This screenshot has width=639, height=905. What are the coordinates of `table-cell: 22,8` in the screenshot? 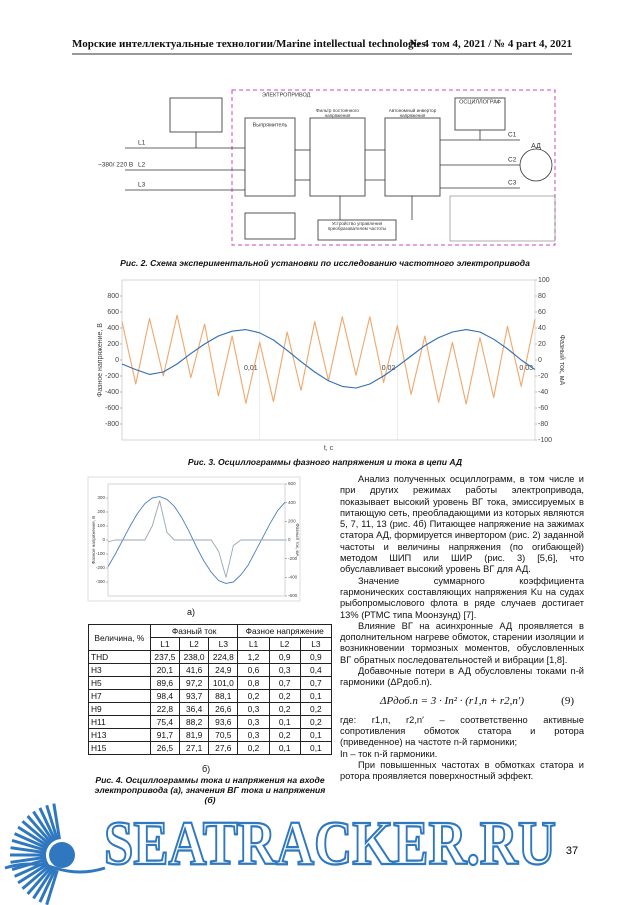 It's located at (165, 709).